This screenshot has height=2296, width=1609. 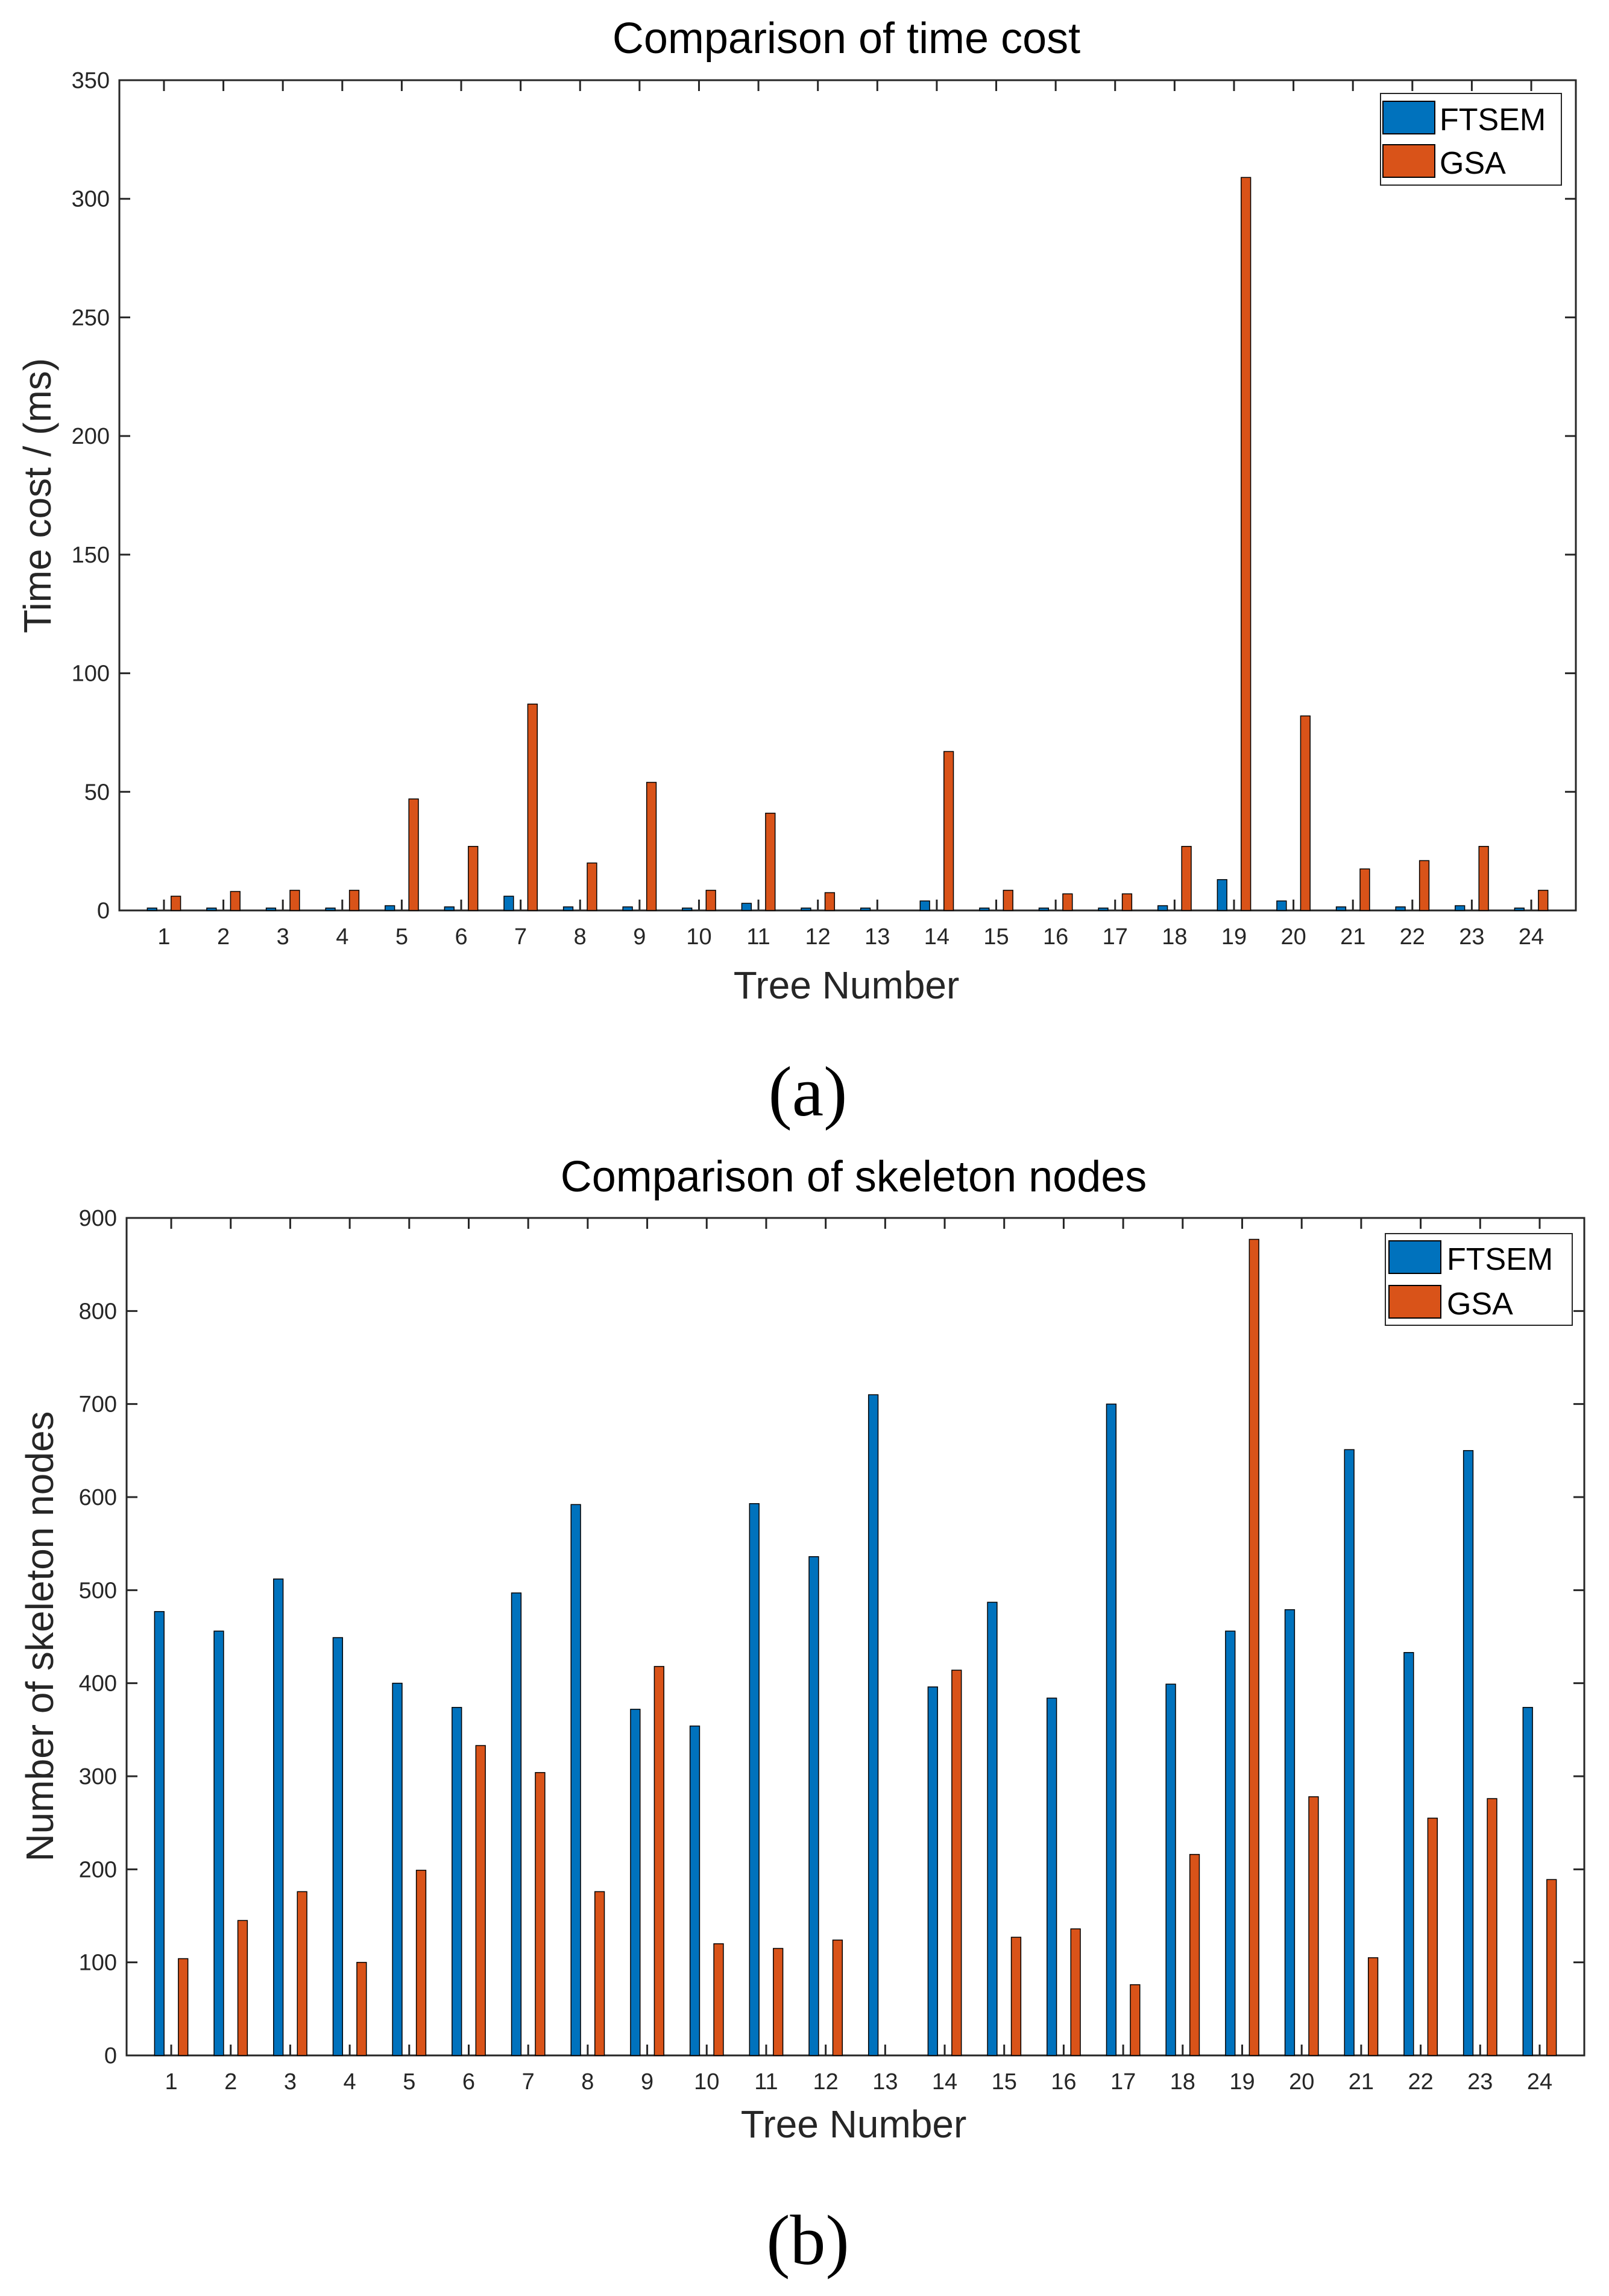 I want to click on chart-a-ytick-label: 250, so click(x=91, y=317).